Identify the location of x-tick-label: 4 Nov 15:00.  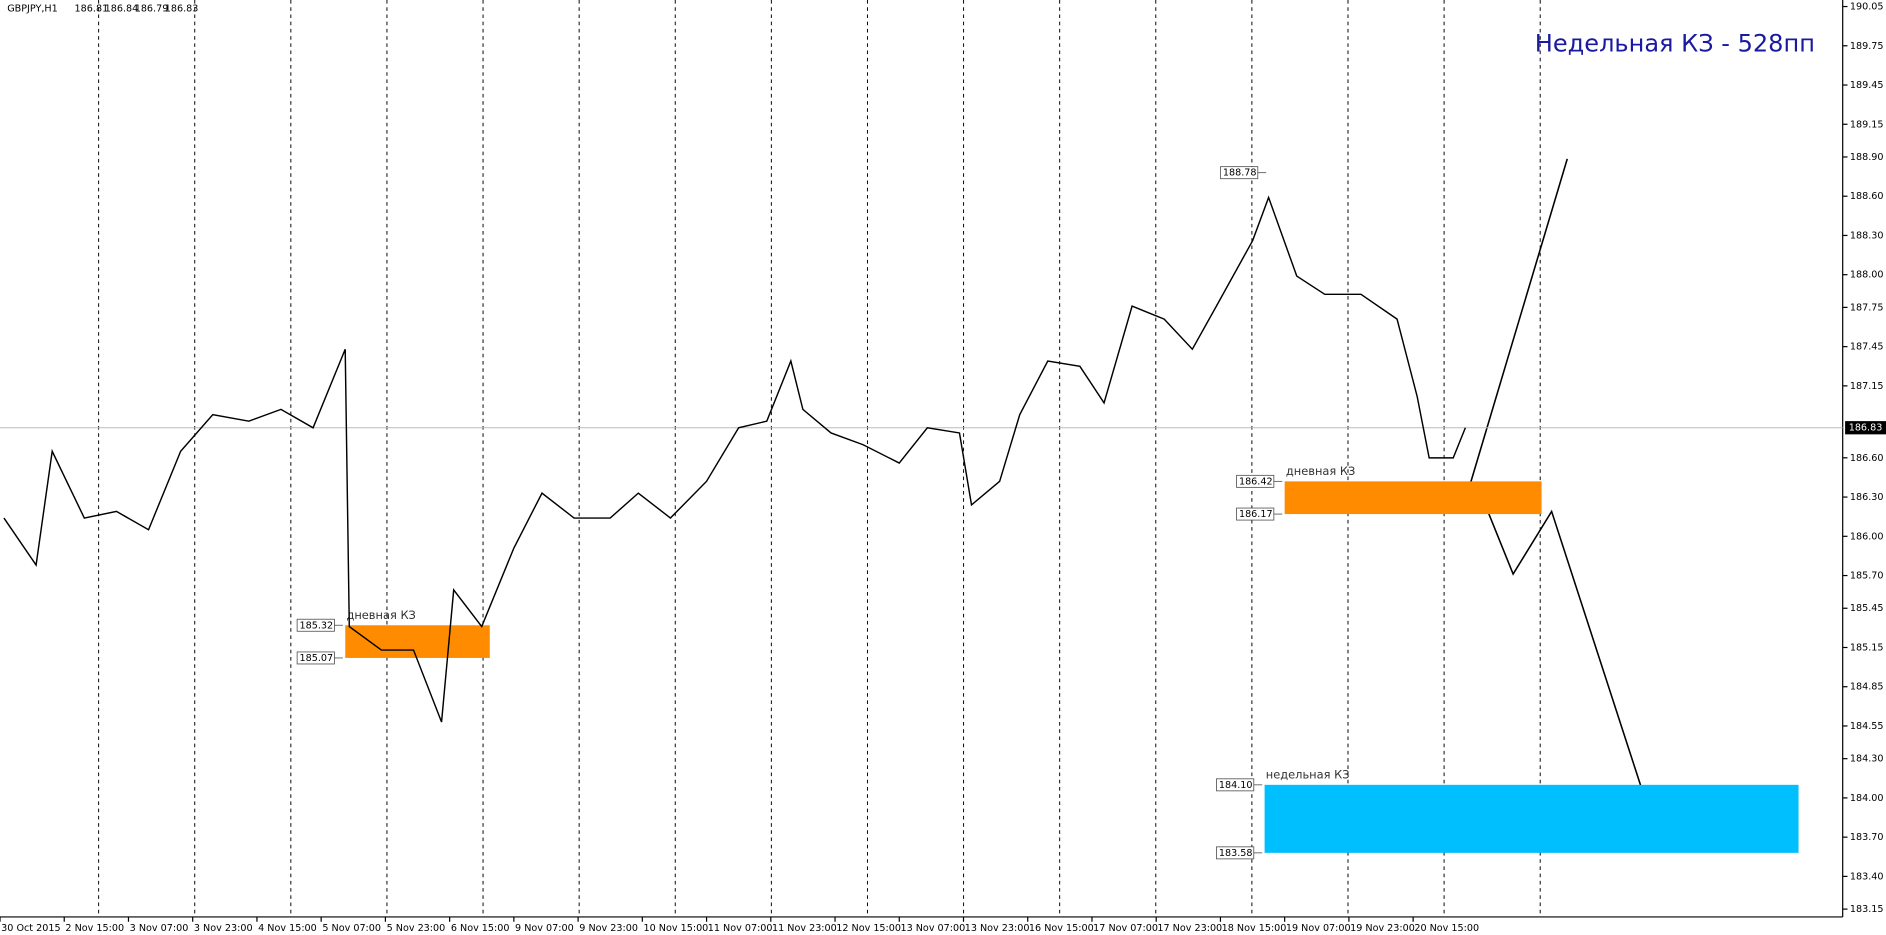
(287, 928).